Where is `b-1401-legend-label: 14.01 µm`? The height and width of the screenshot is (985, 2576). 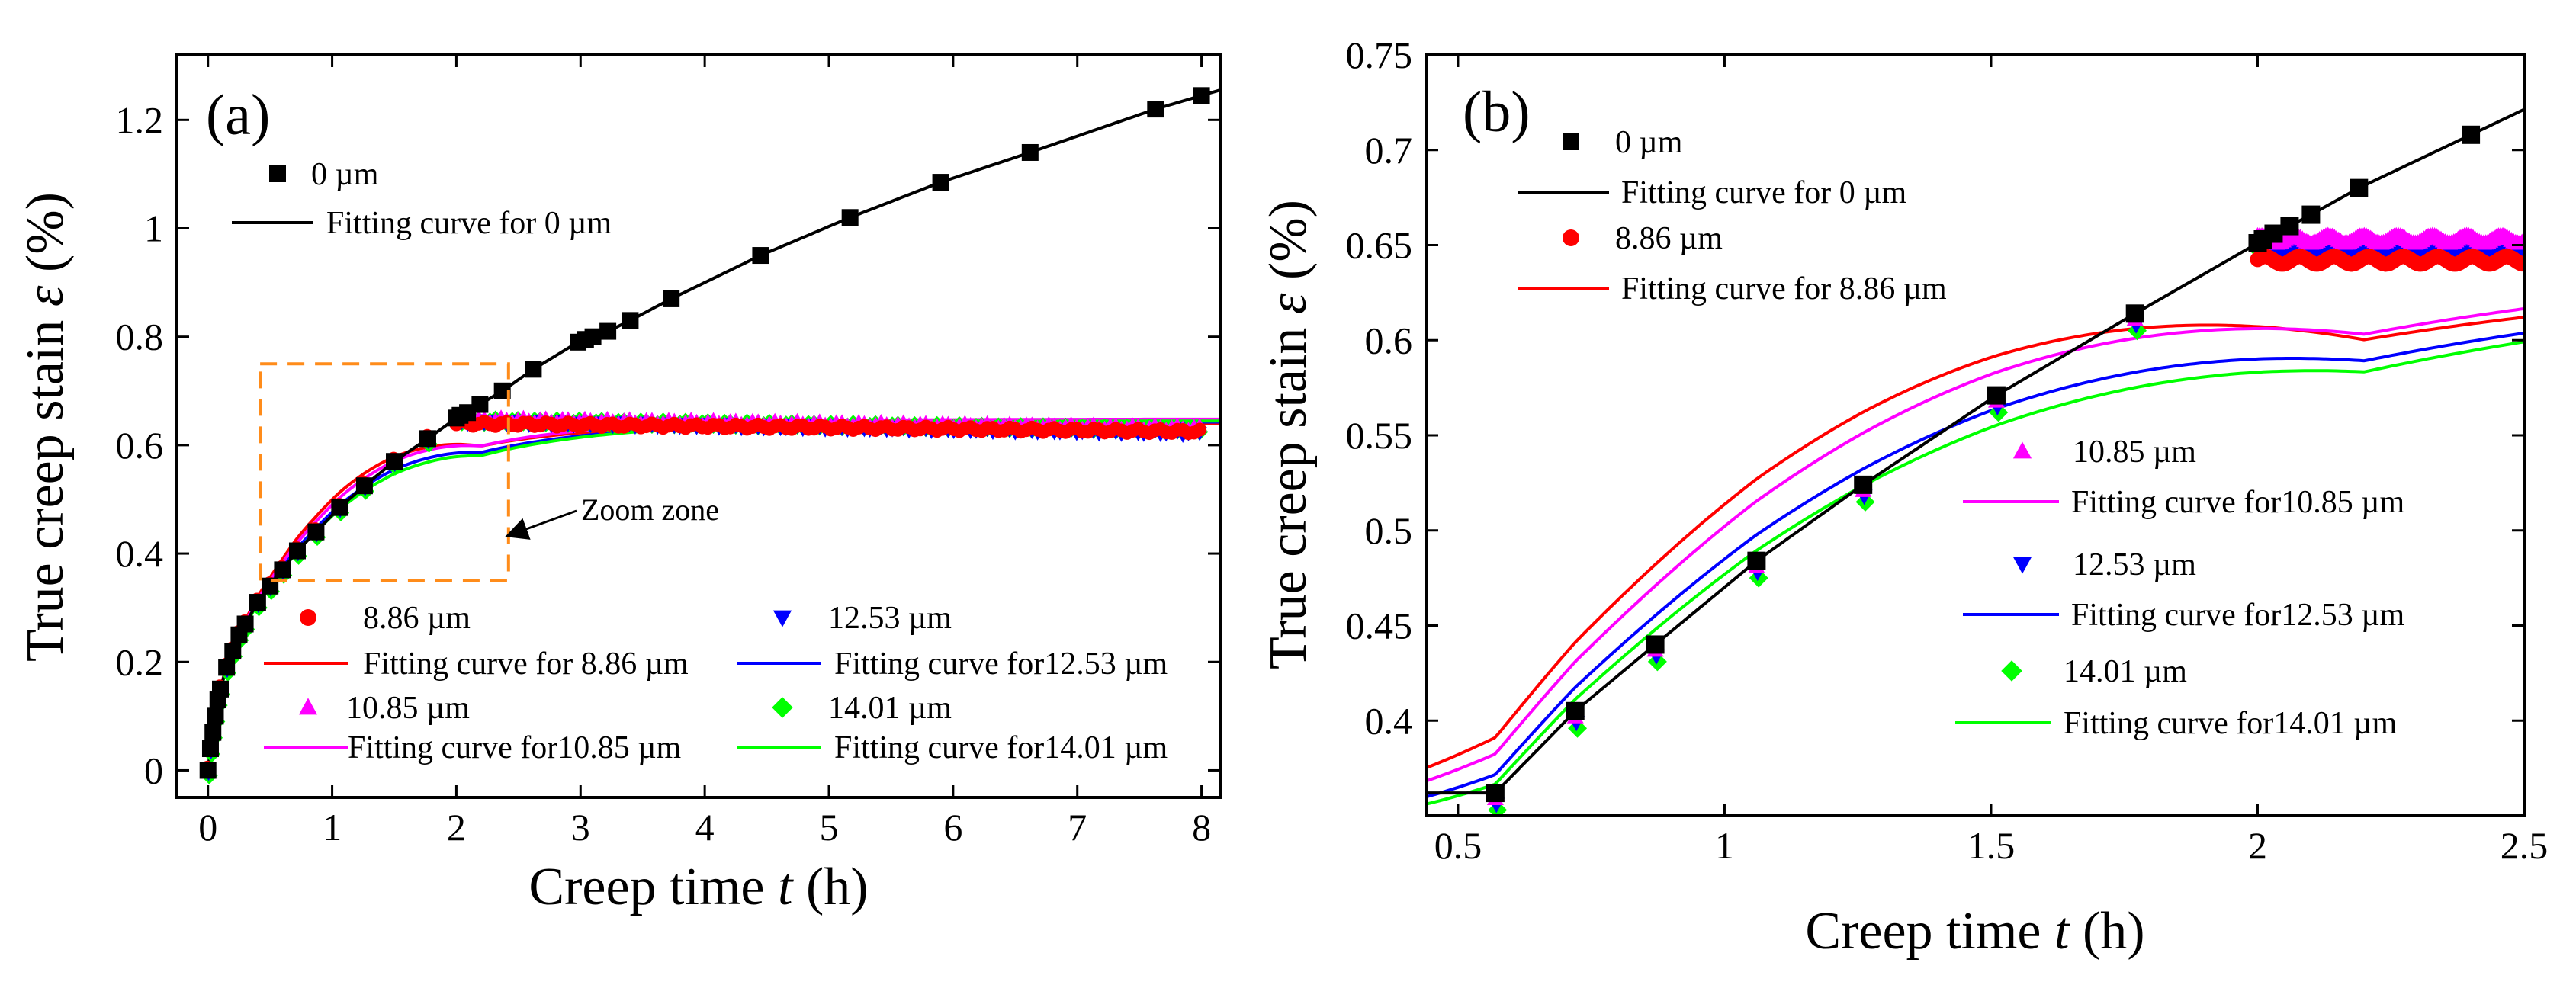 b-1401-legend-label: 14.01 µm is located at coordinates (2125, 671).